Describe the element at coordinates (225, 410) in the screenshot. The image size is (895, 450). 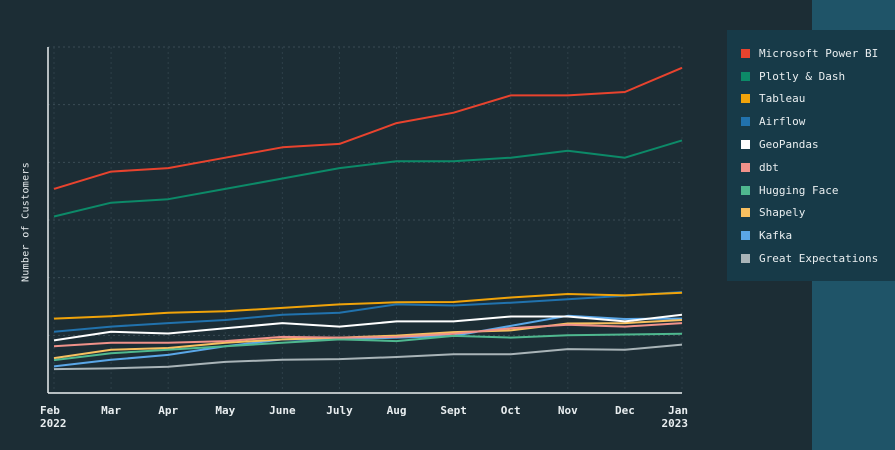
I see `x-tick-label: May` at that location.